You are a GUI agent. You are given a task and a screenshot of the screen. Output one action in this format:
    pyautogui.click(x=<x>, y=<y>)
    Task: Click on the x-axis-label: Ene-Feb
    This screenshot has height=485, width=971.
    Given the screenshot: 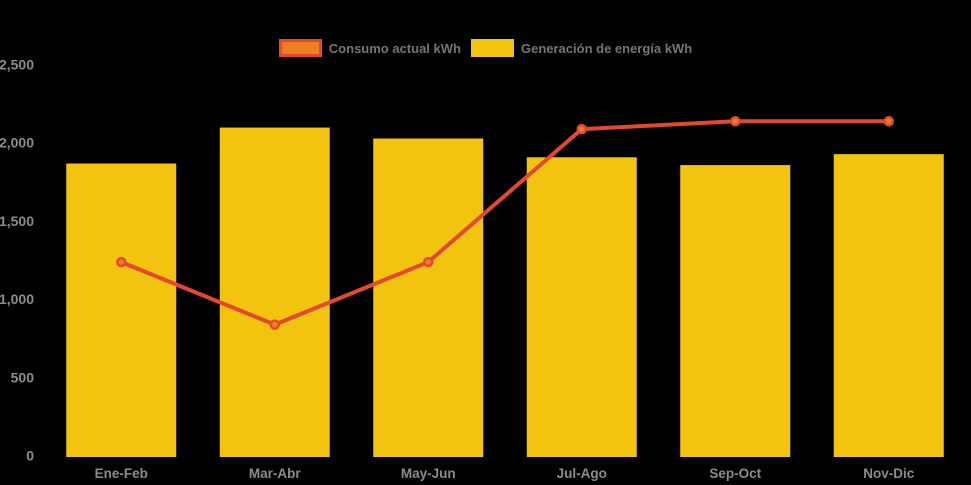 What is the action you would take?
    pyautogui.click(x=121, y=473)
    